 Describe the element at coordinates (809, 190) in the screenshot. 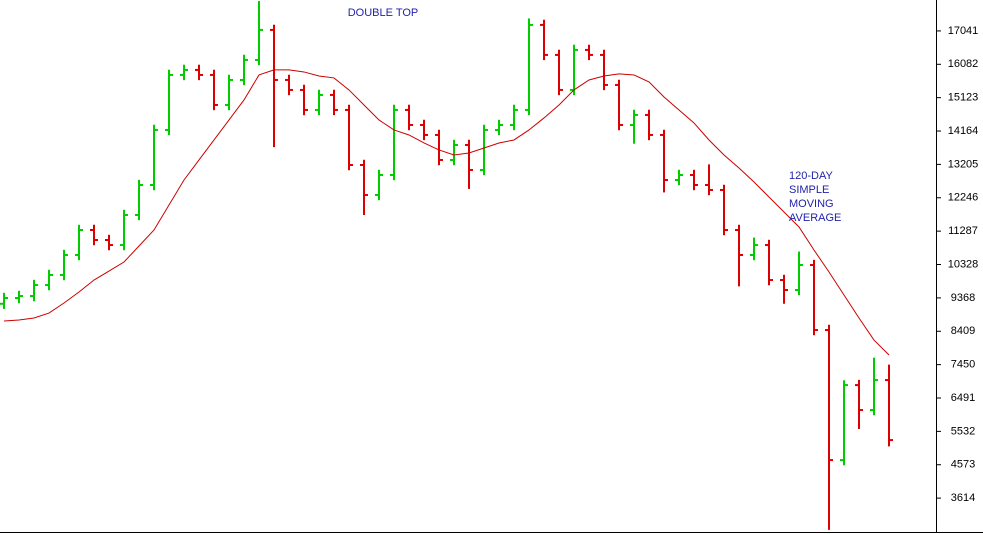

I see `annotation: SIMPLE` at that location.